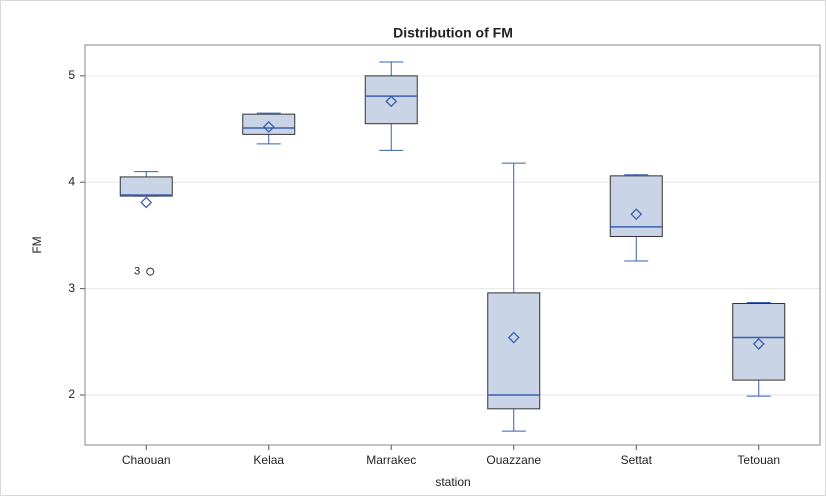 This screenshot has height=496, width=826. I want to click on y-axis-label: FM, so click(37, 244).